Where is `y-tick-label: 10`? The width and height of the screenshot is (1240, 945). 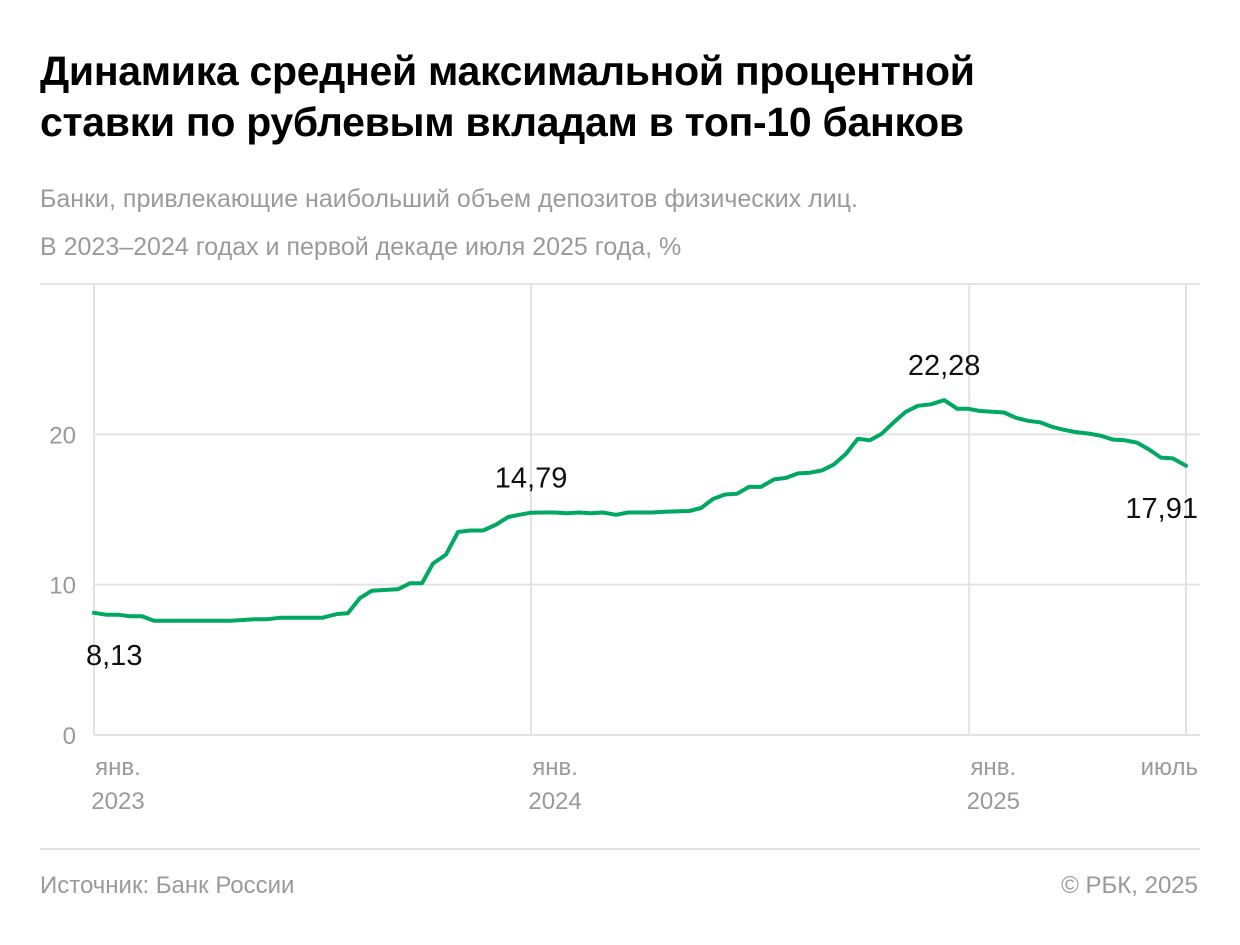 y-tick-label: 10 is located at coordinates (62, 586).